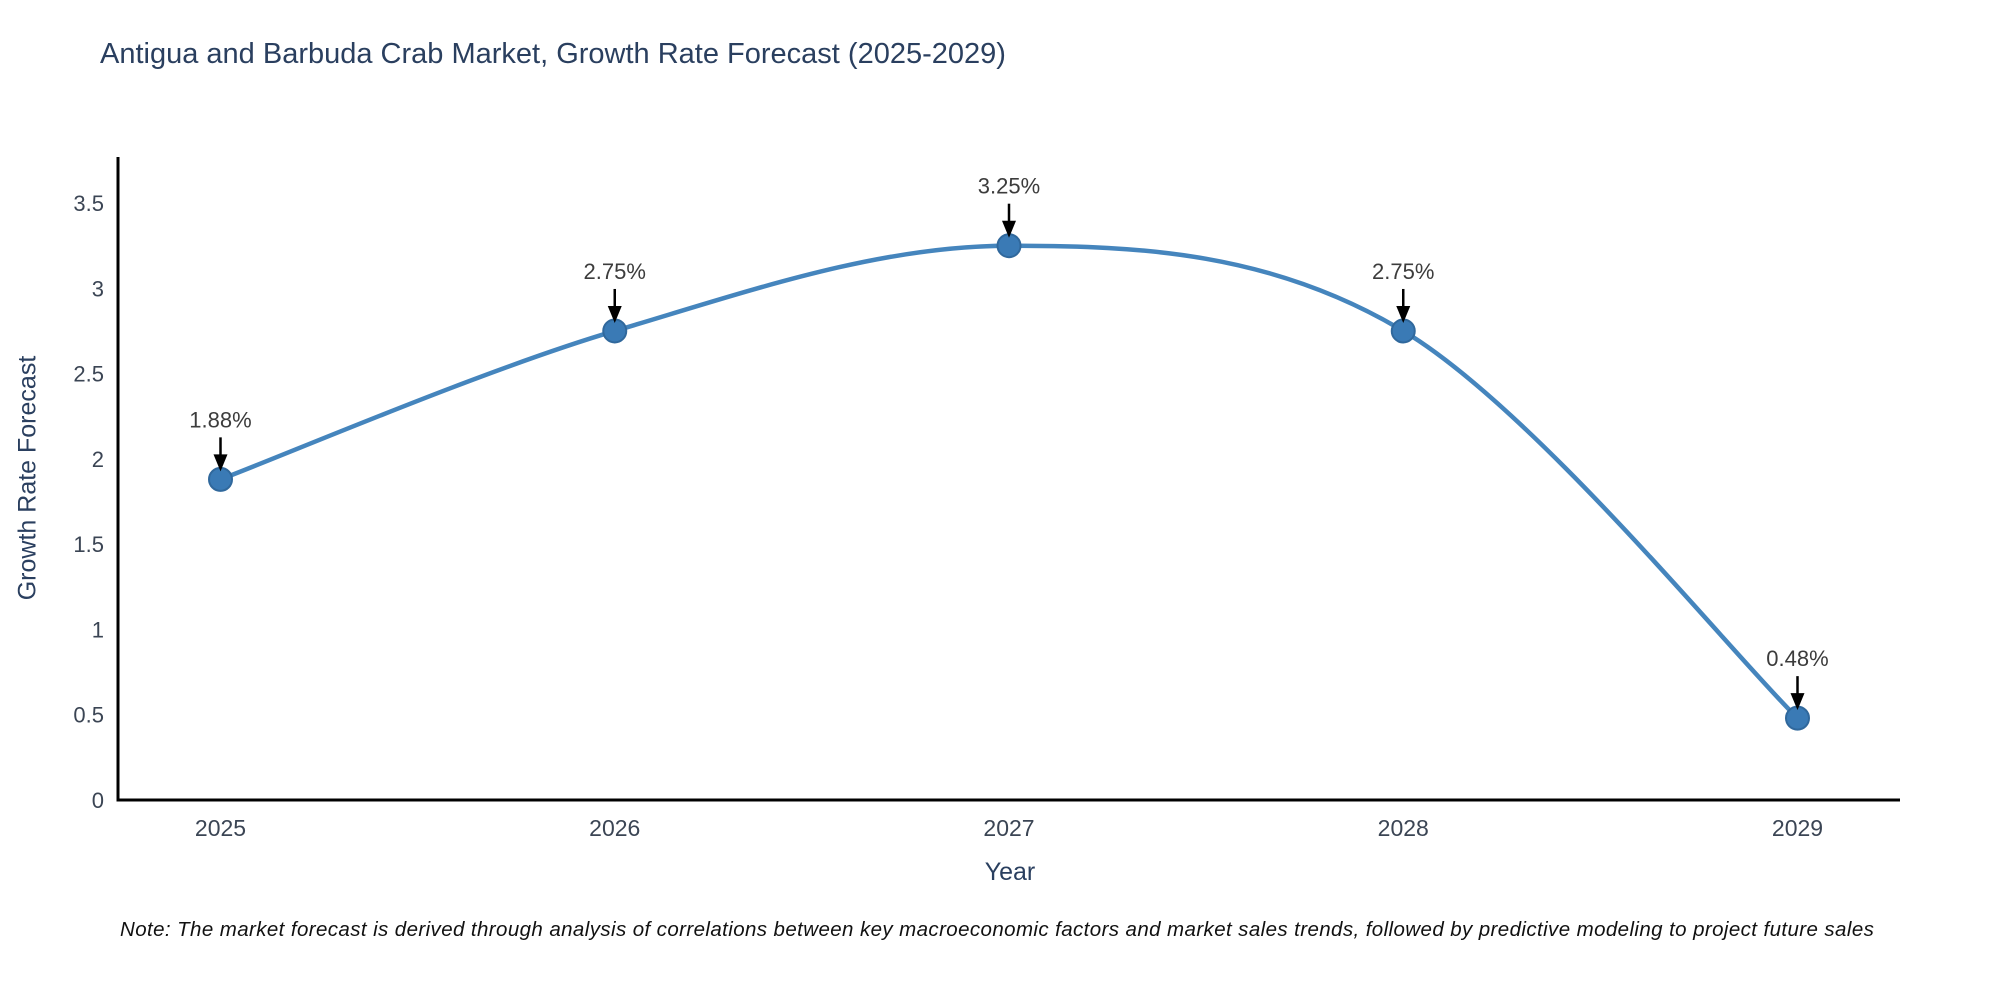 This screenshot has width=2000, height=1000. Describe the element at coordinates (88, 544) in the screenshot. I see `y-tick-label: 1.5` at that location.